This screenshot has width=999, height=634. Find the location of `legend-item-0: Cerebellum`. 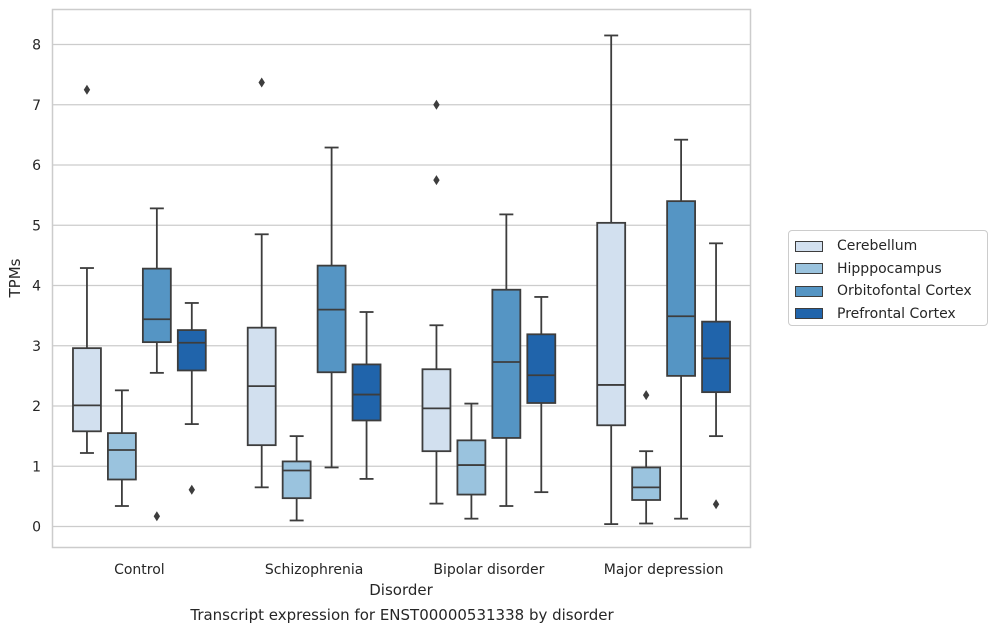

legend-item-0: Cerebellum is located at coordinates (891, 246).